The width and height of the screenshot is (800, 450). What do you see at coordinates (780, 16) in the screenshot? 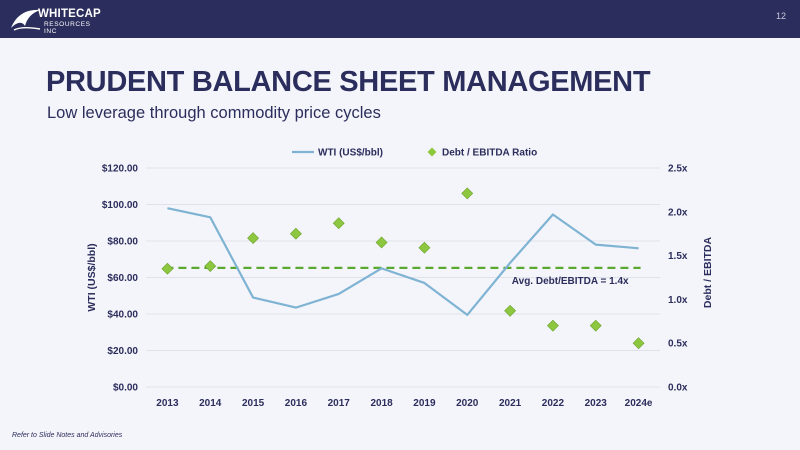
I see `page-number: 12` at bounding box center [780, 16].